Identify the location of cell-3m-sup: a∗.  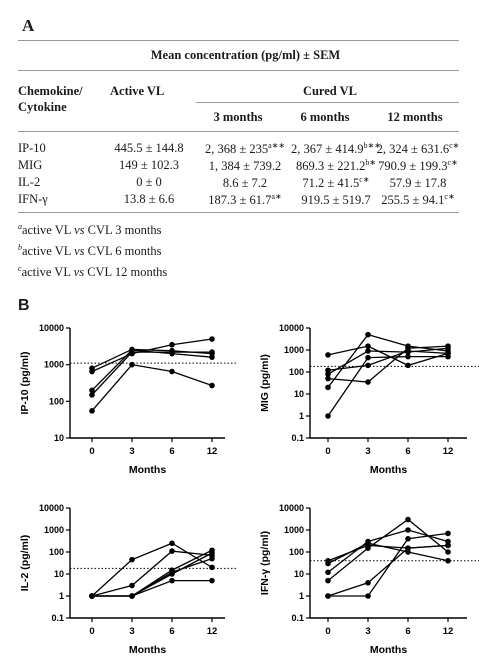
(276, 196).